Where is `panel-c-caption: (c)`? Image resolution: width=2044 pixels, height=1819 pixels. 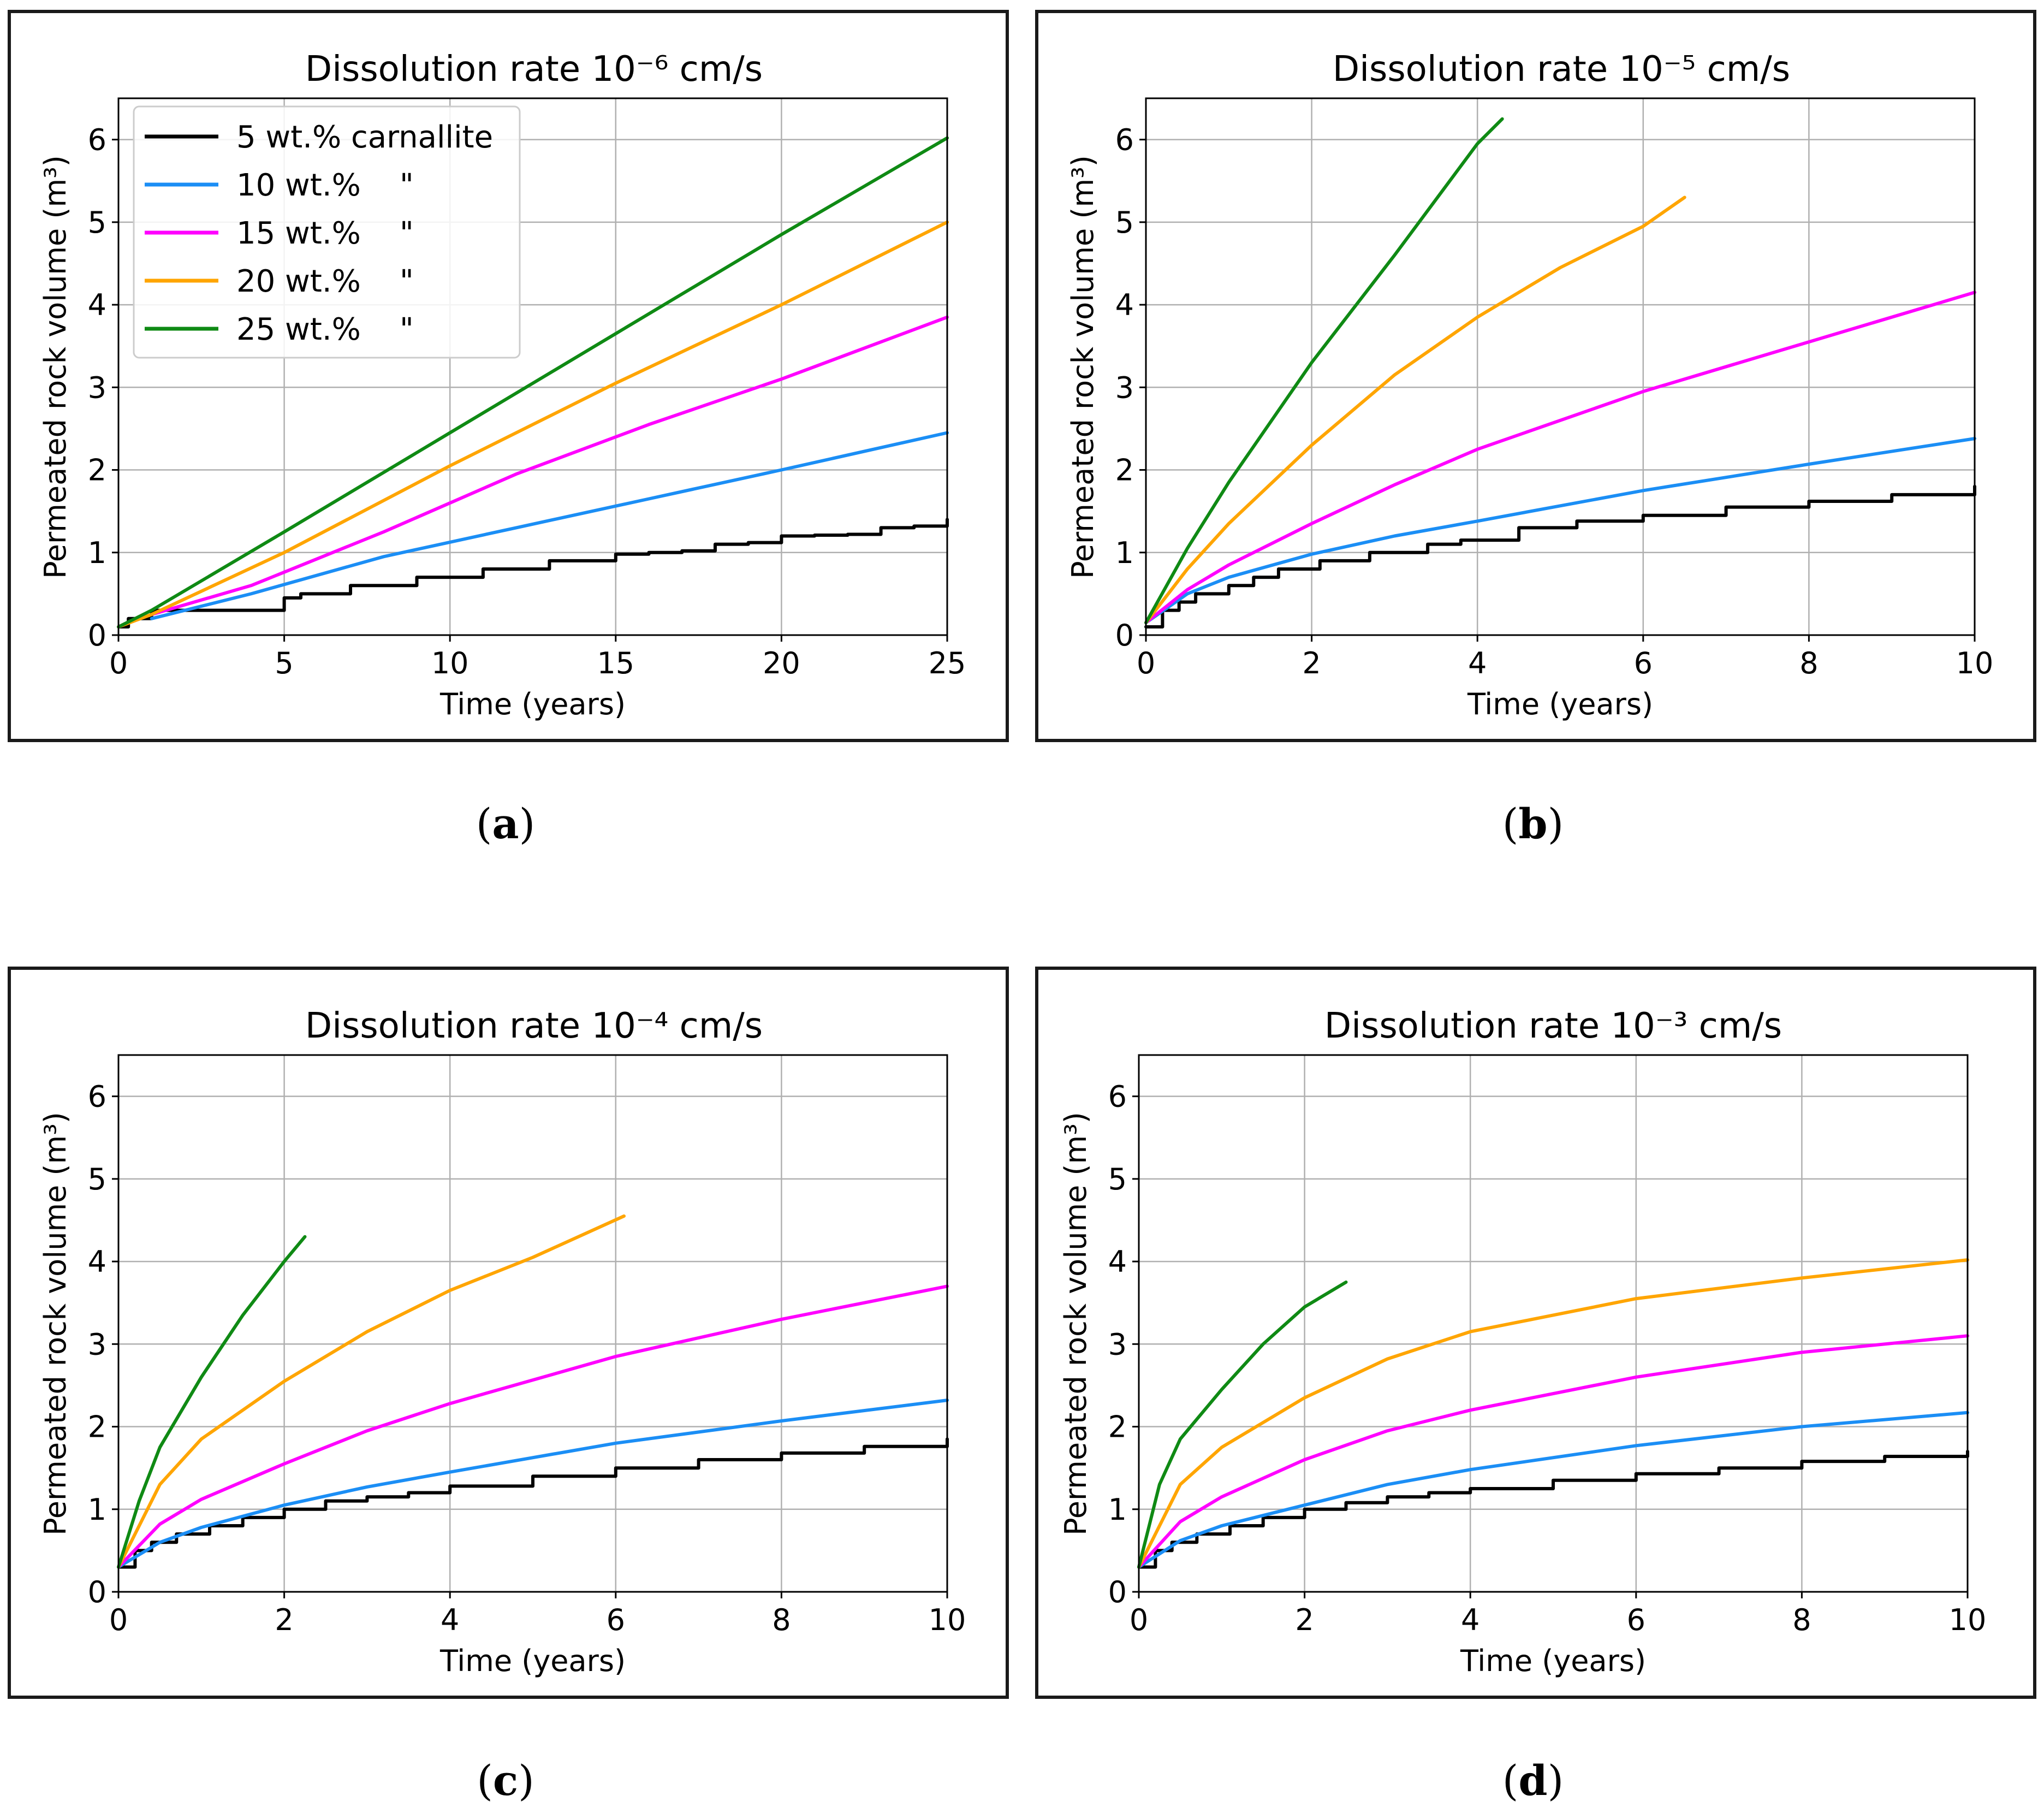 panel-c-caption: (c) is located at coordinates (505, 1780).